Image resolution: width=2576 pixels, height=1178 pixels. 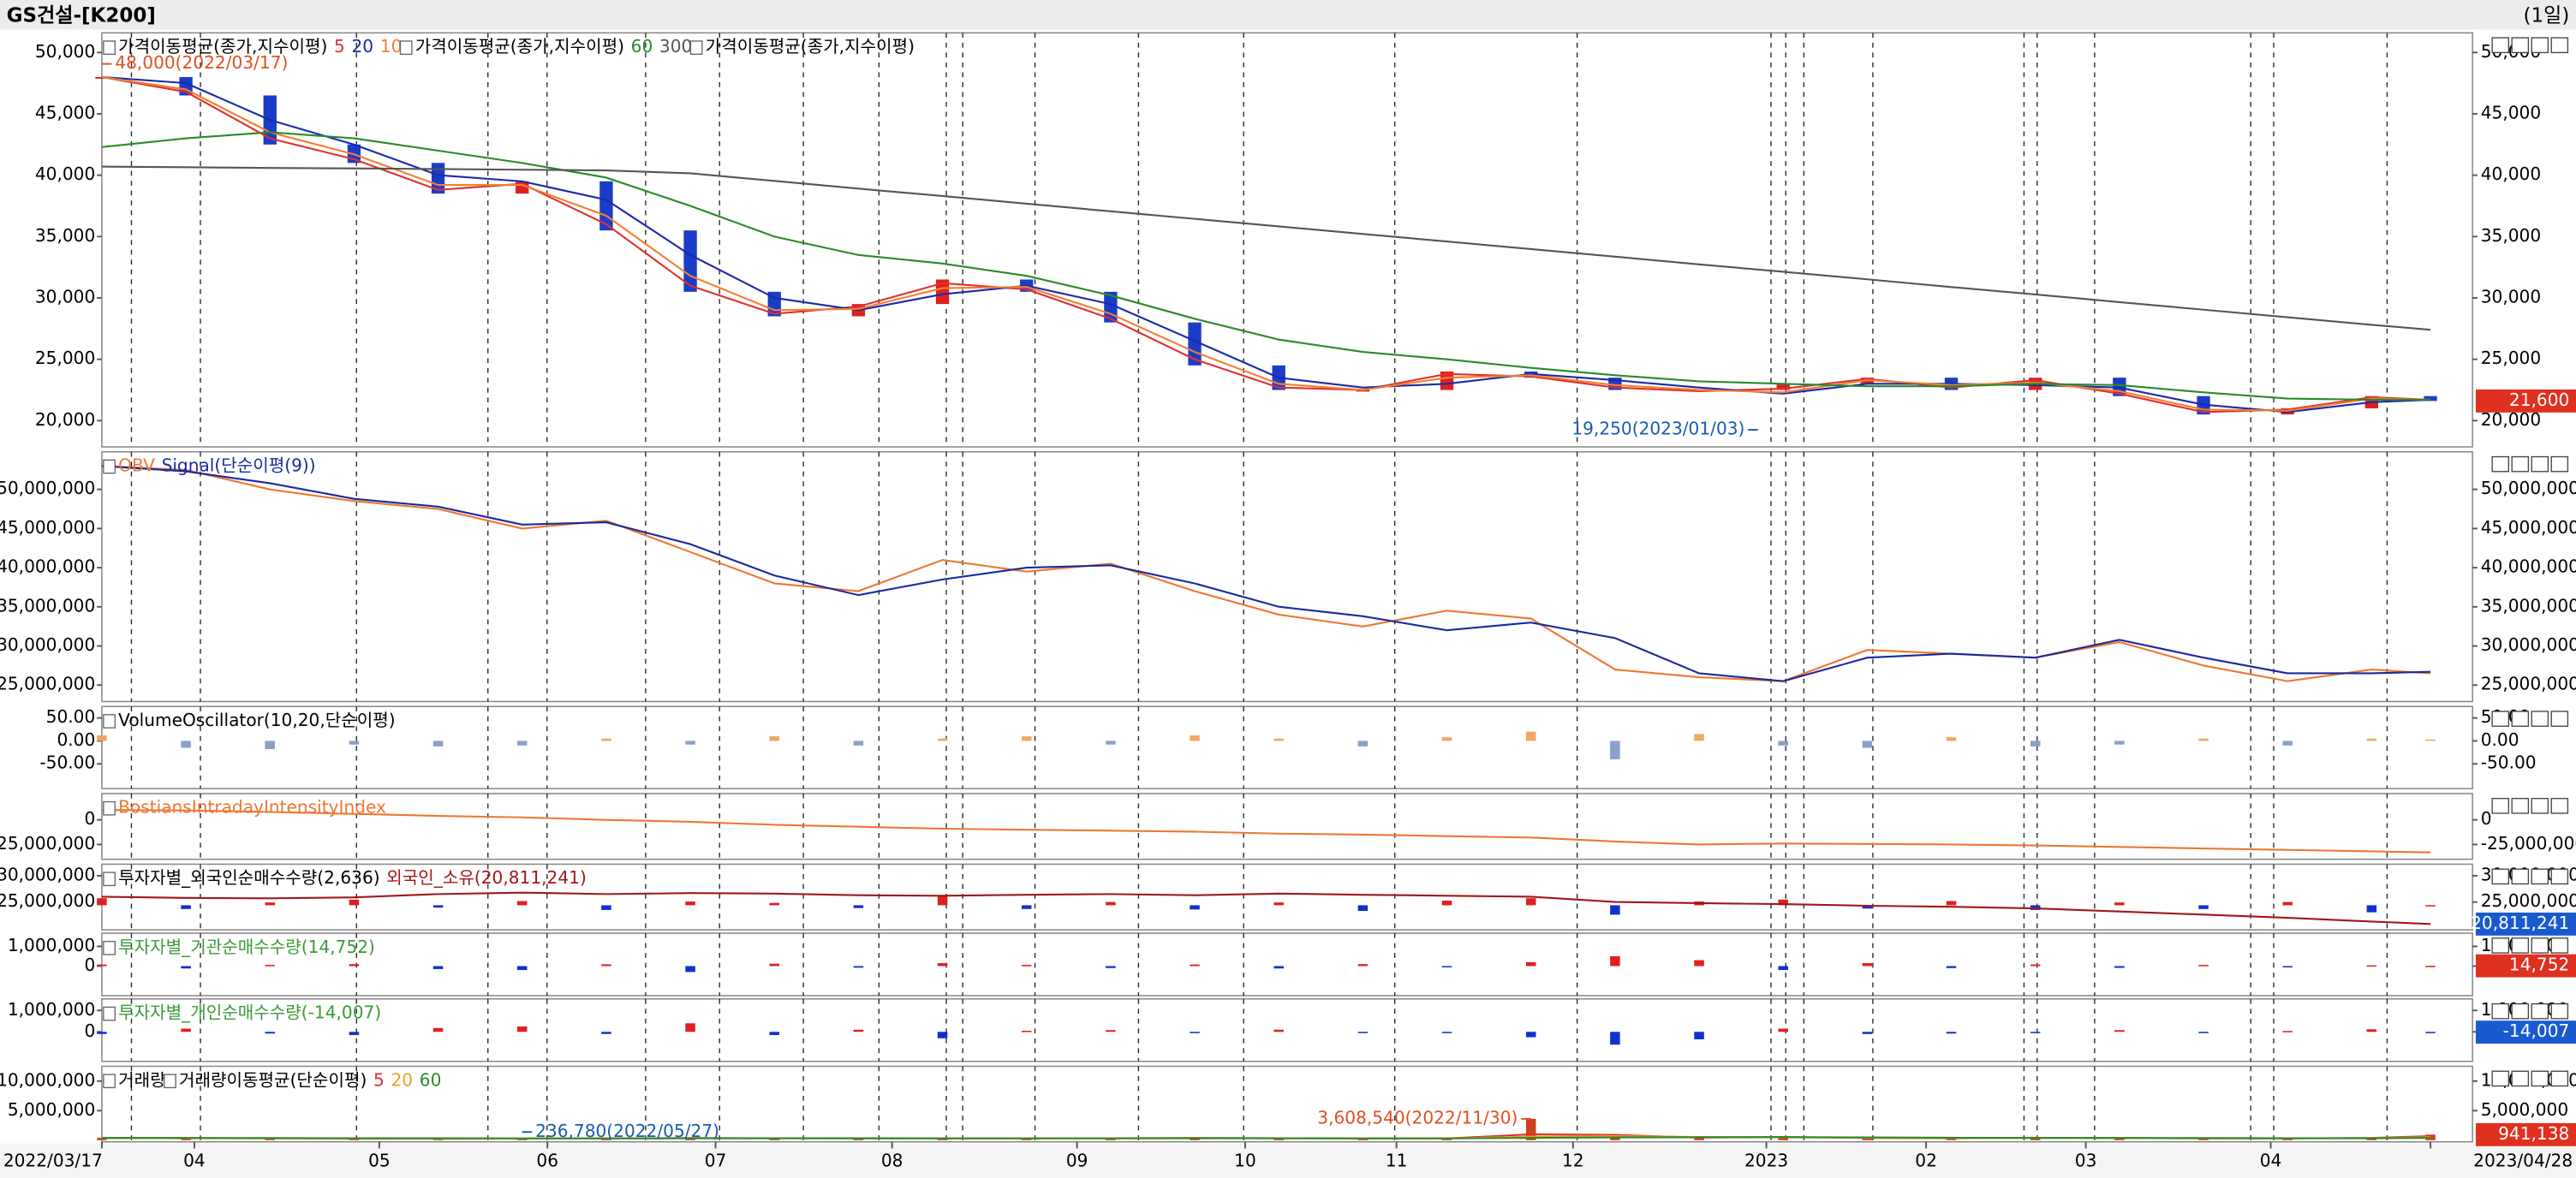 I want to click on y-tick-label: 50.00, so click(x=71, y=716).